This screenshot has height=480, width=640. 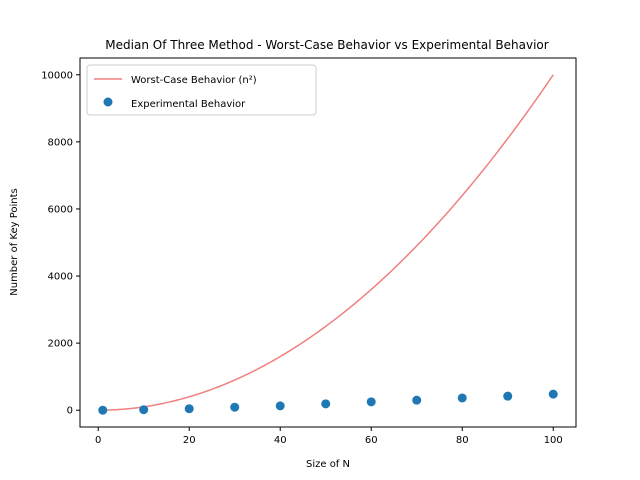 I want to click on legend-label-worst-case: Worst-Case Behavior (n²), so click(x=194, y=80).